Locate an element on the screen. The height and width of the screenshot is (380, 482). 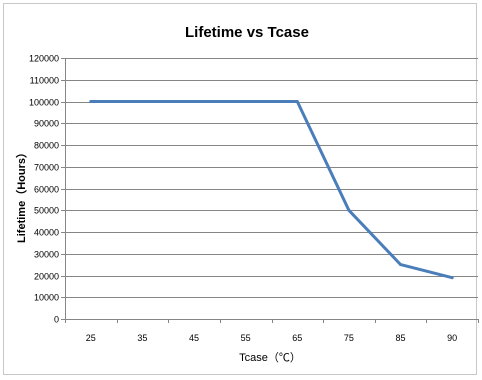
x-tick-label: 35 is located at coordinates (142, 338).